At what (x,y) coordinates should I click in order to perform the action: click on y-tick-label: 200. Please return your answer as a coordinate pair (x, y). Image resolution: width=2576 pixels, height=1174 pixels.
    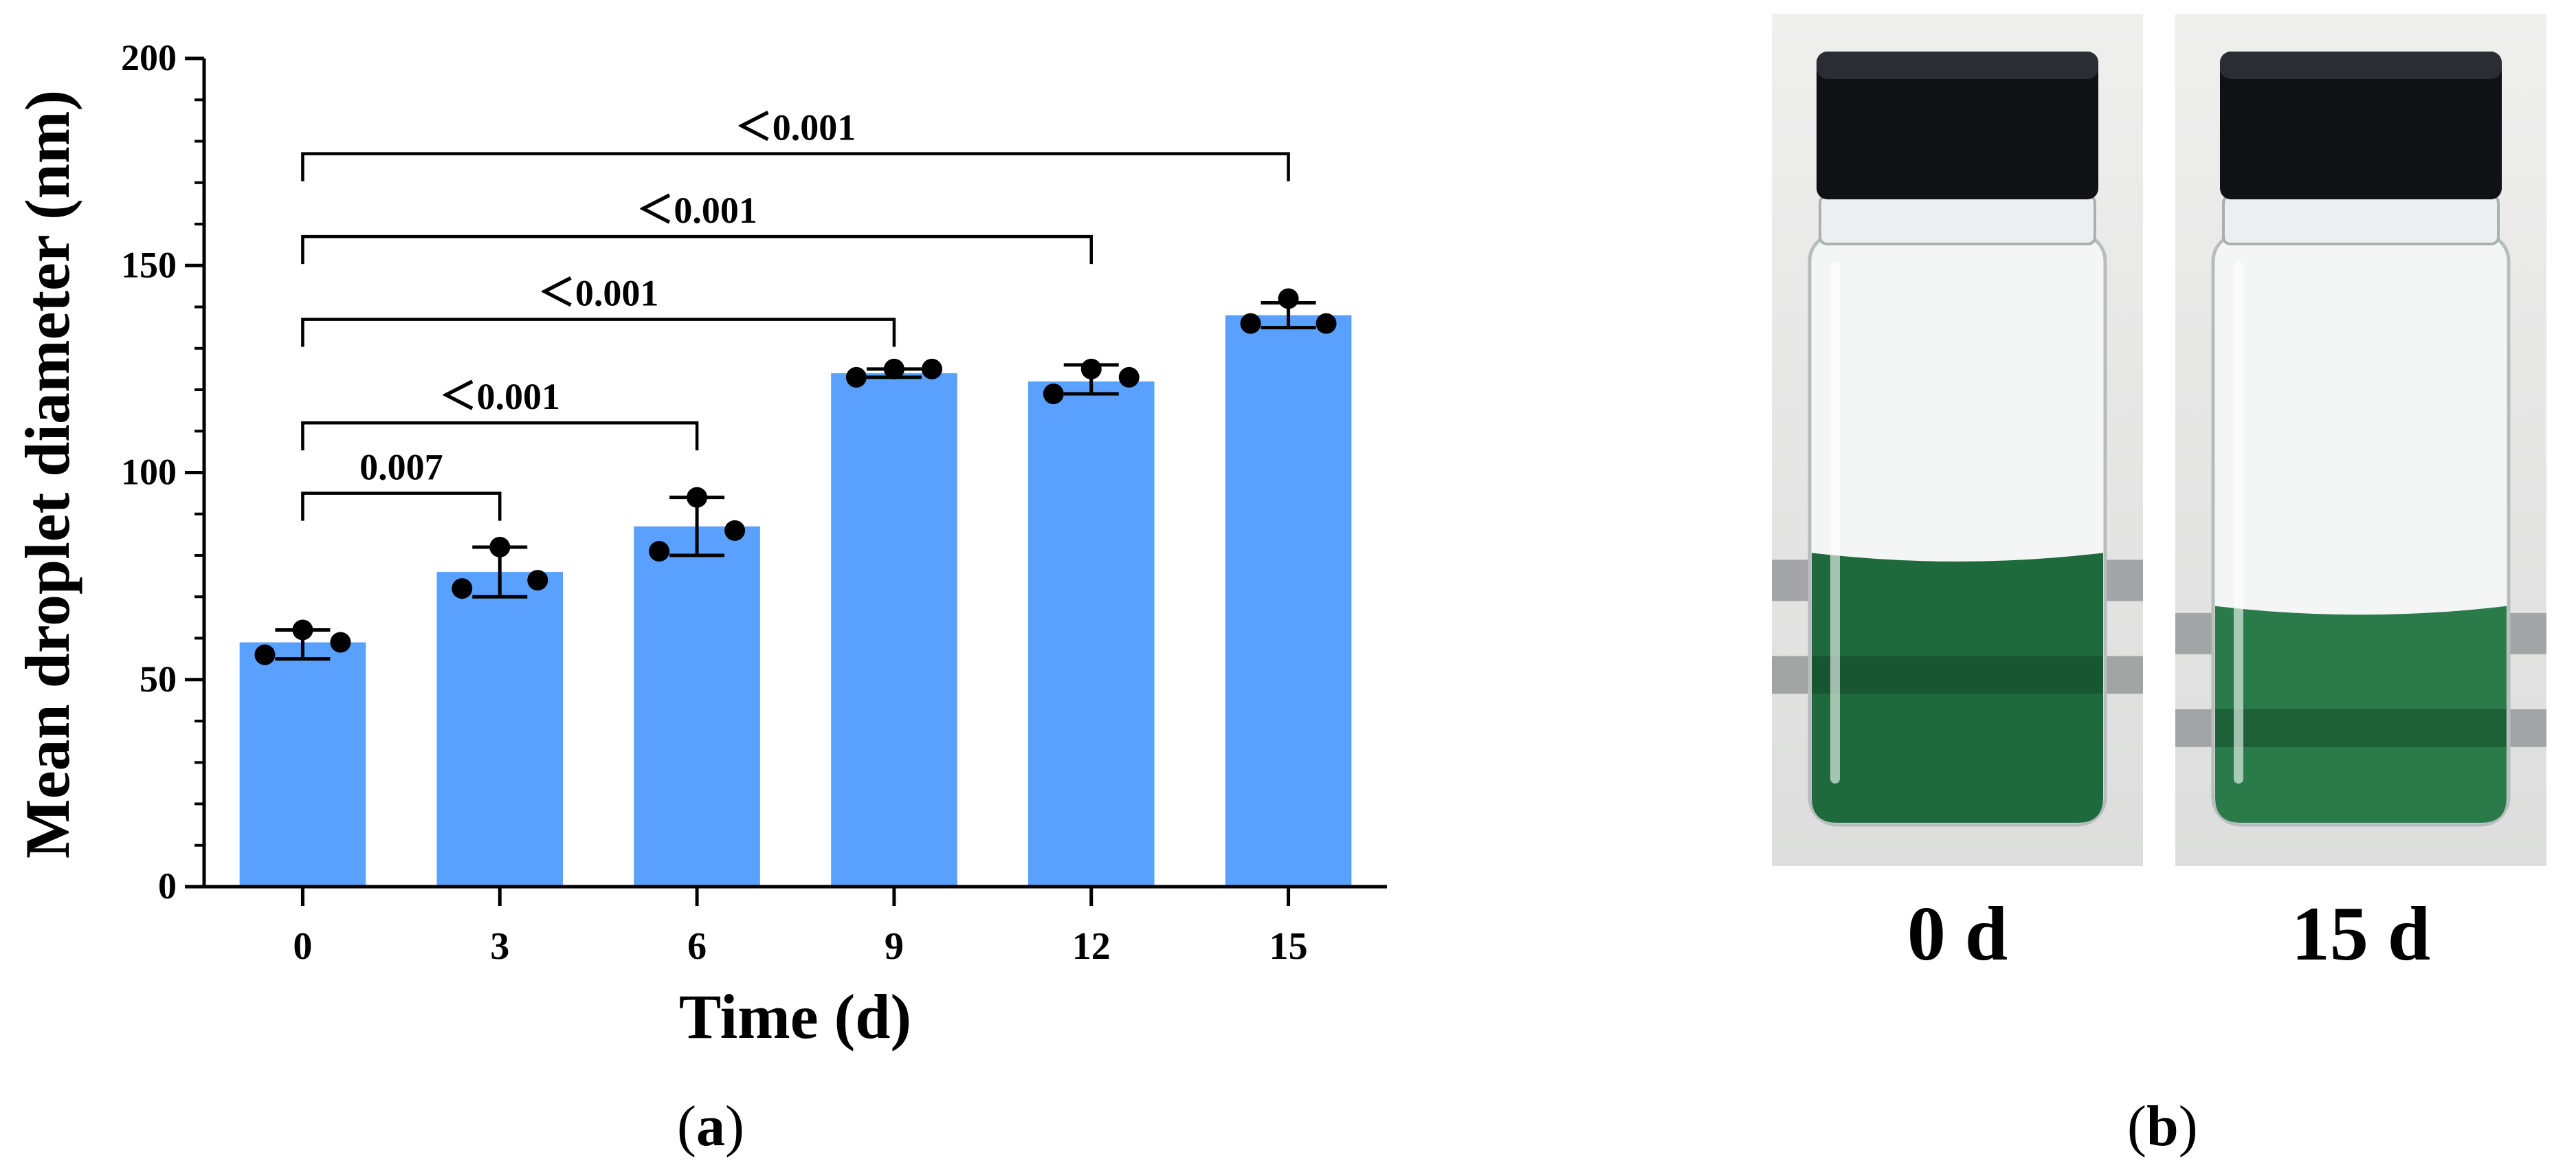
    Looking at the image, I should click on (149, 57).